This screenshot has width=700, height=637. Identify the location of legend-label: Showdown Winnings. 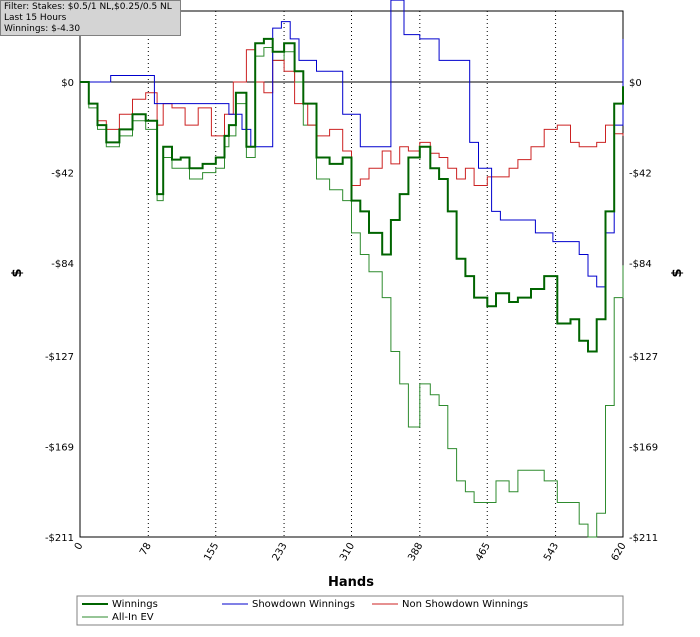
(303, 604).